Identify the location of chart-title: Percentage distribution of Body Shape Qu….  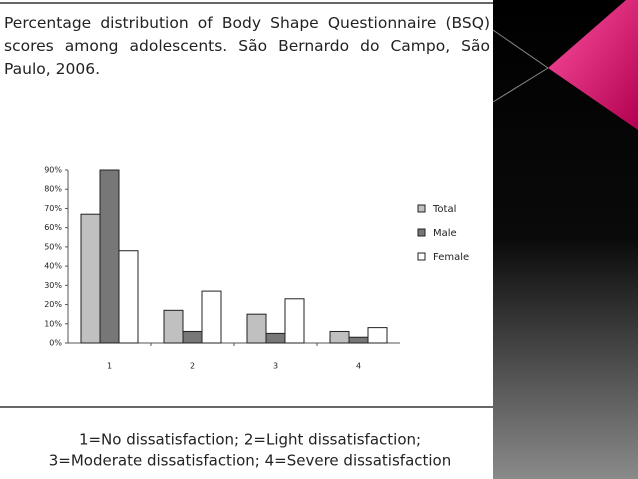
(247, 46).